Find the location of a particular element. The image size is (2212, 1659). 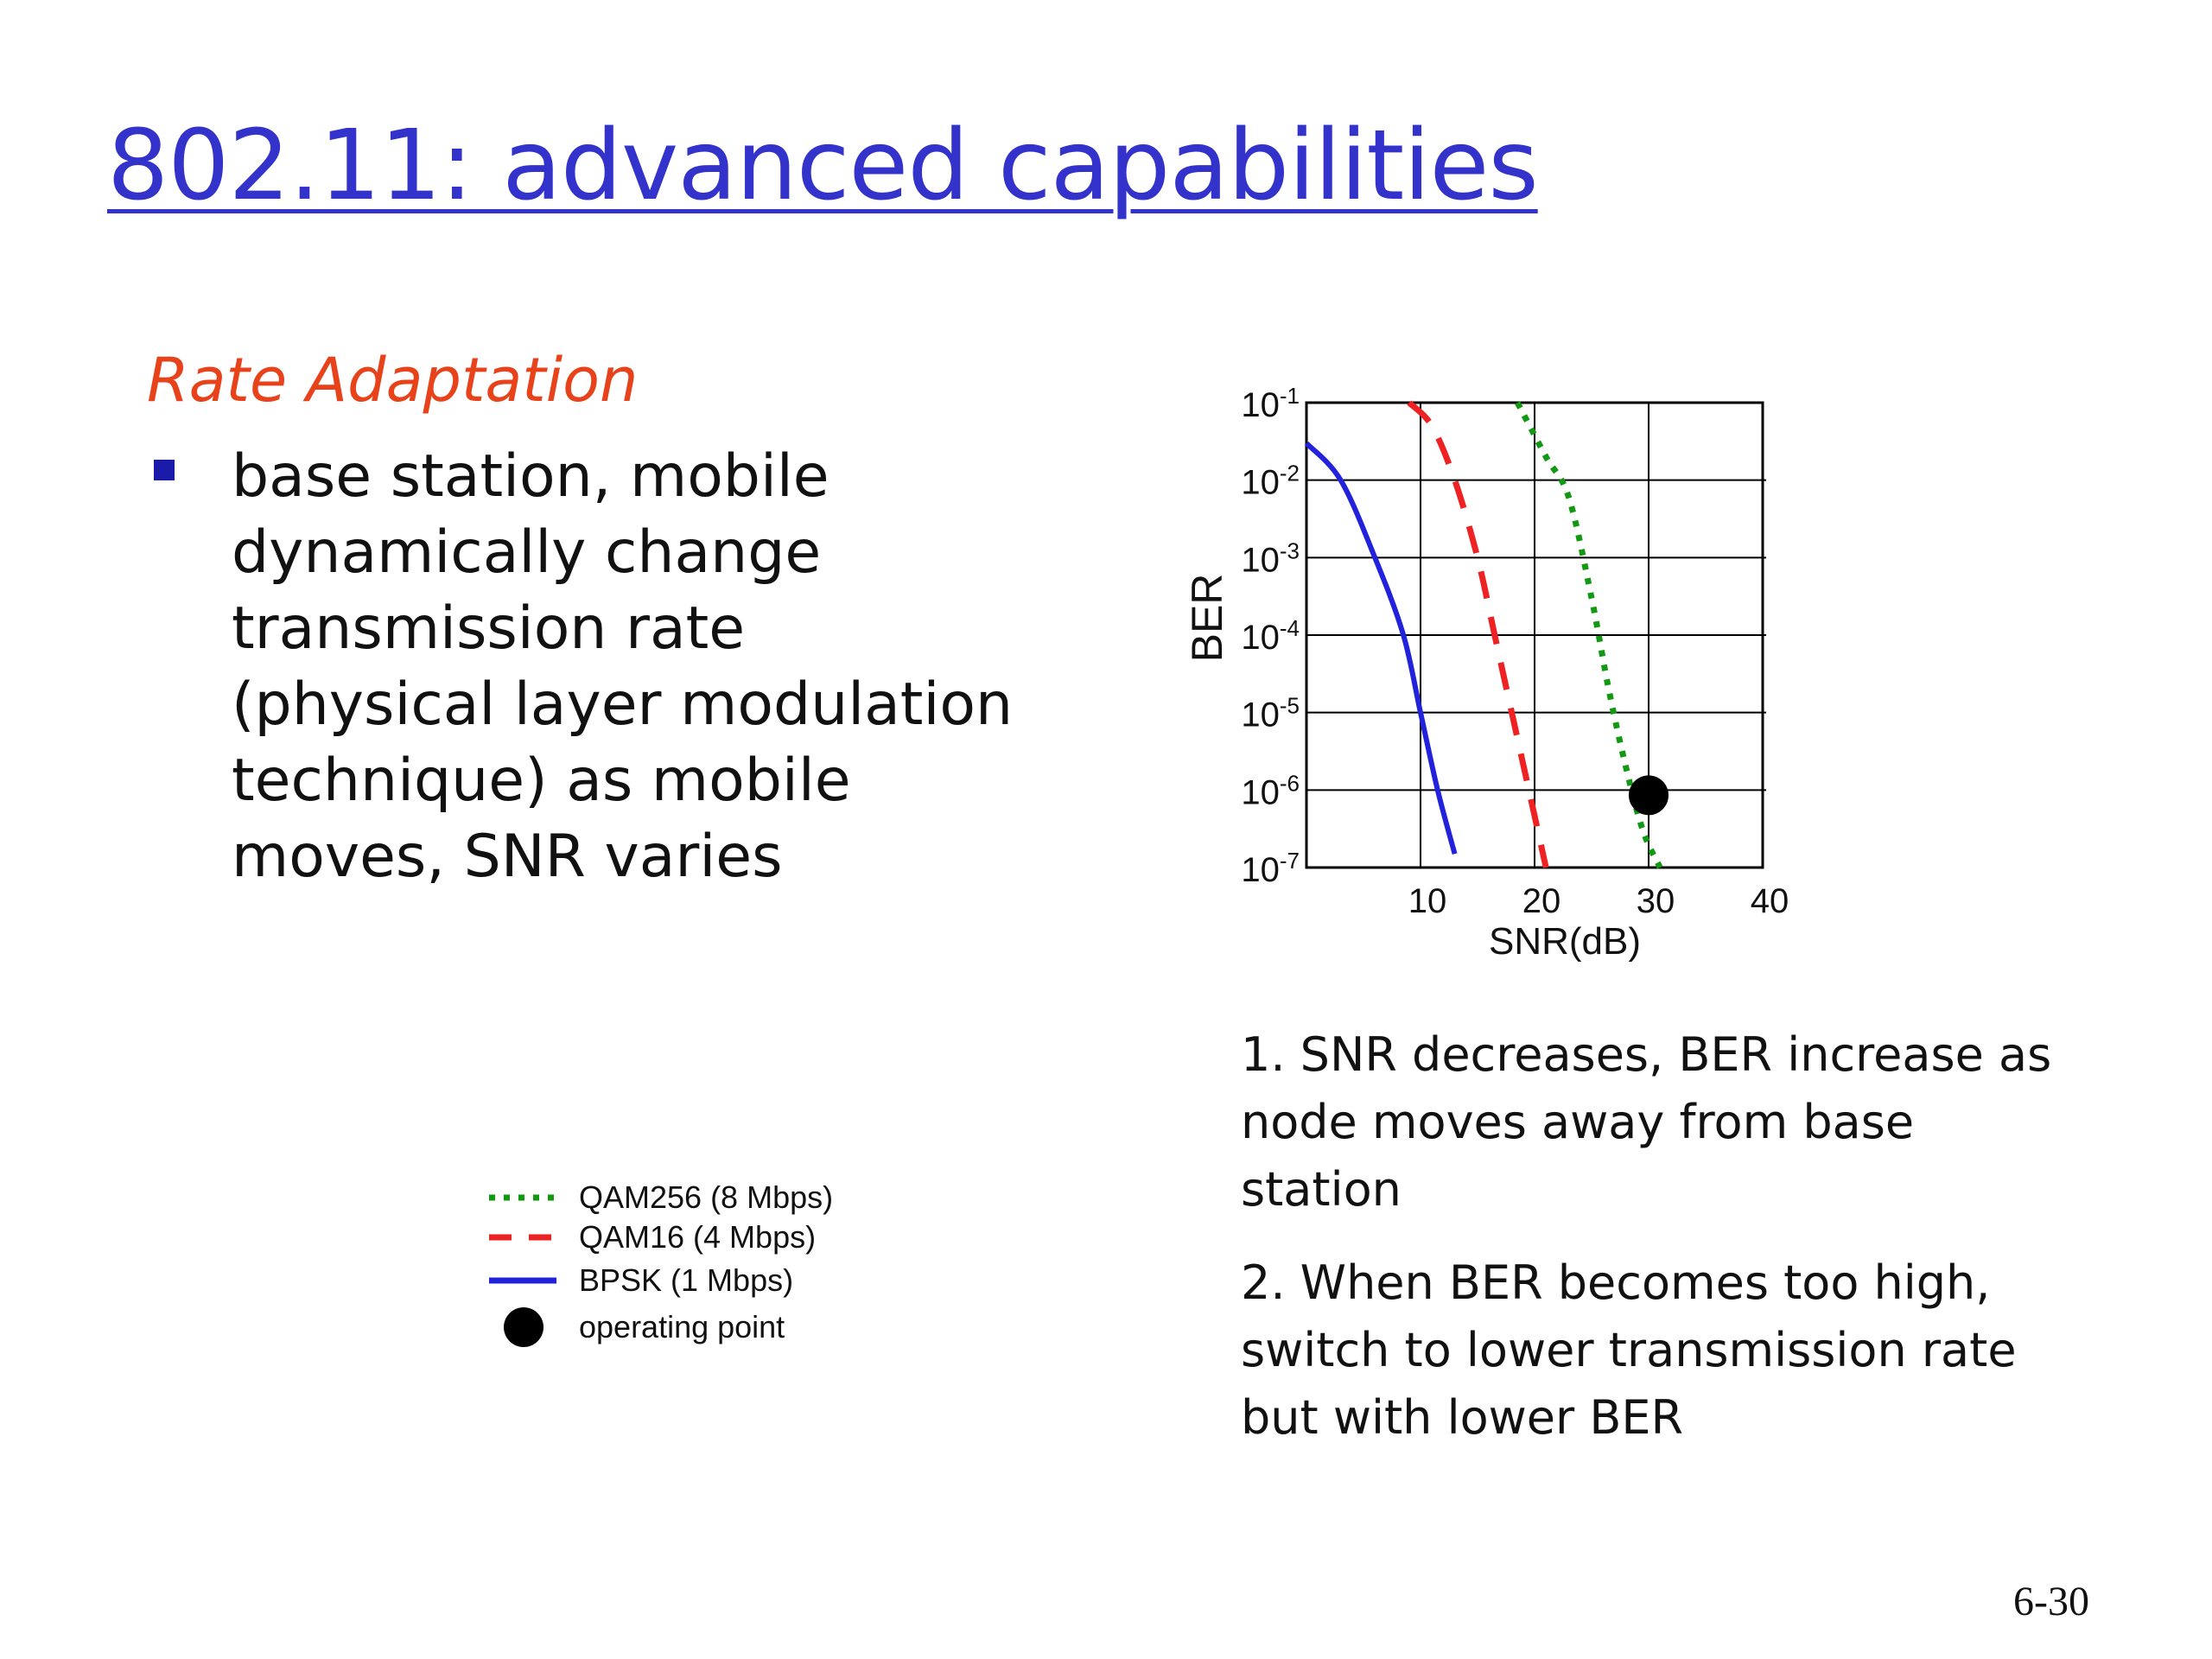

y-tick-label: 10⁻² is located at coordinates (1270, 481).